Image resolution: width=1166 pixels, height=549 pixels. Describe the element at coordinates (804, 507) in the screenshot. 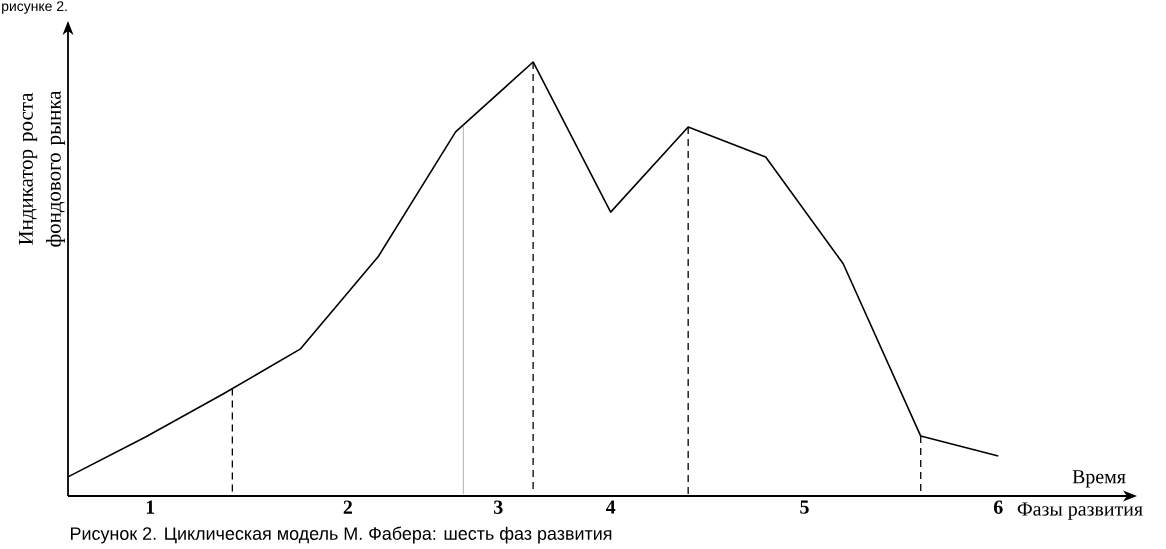

I see `text: 5` at that location.